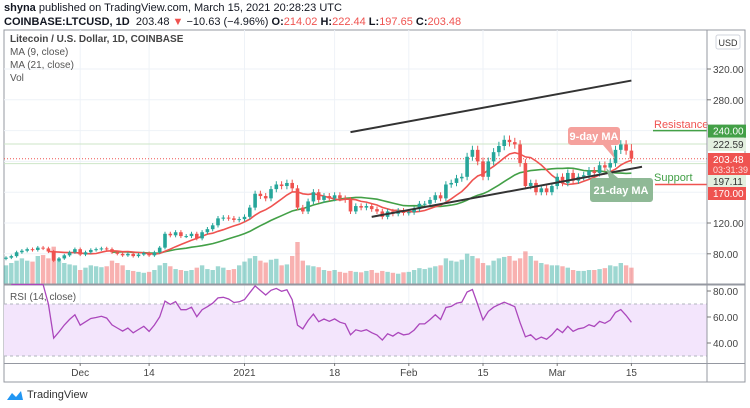  What do you see at coordinates (39, 52) in the screenshot?
I see `legend-ma9: MA (9, close)` at bounding box center [39, 52].